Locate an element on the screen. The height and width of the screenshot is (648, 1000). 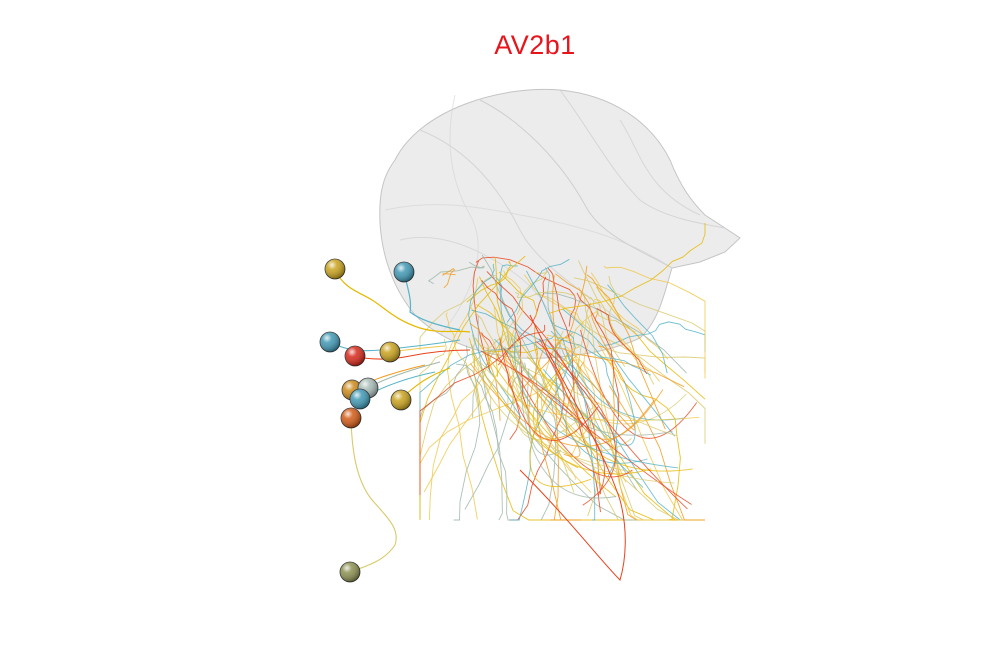
figure-title: AV2b1 is located at coordinates (535, 45).